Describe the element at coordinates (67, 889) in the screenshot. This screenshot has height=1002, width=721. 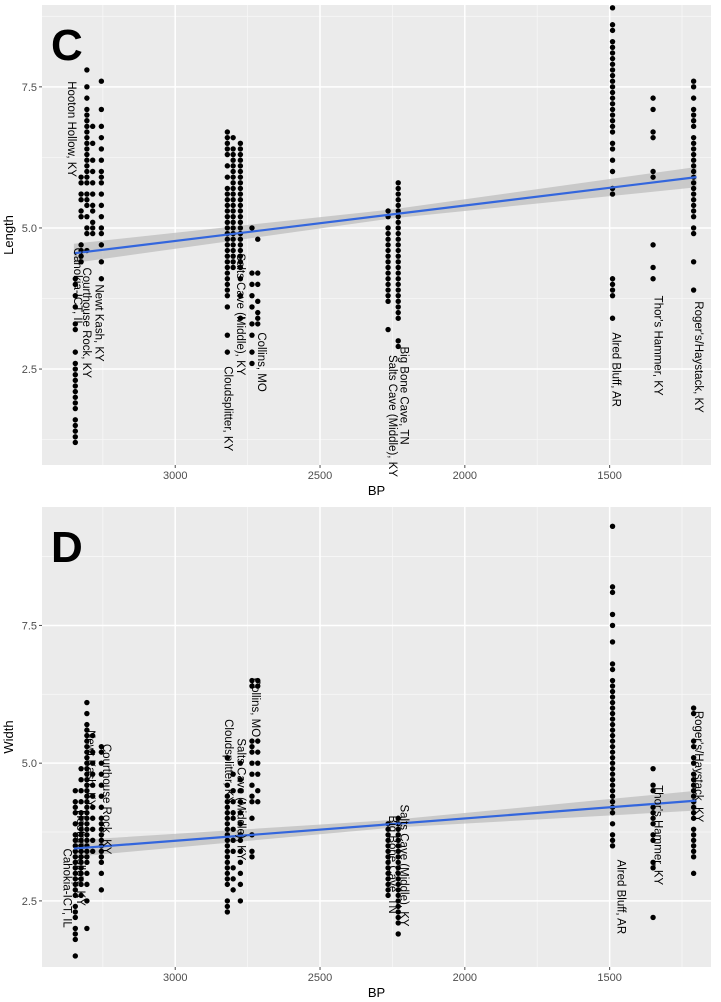
I see `panel-d-site-label: Cahokia-ICT, IL` at that location.